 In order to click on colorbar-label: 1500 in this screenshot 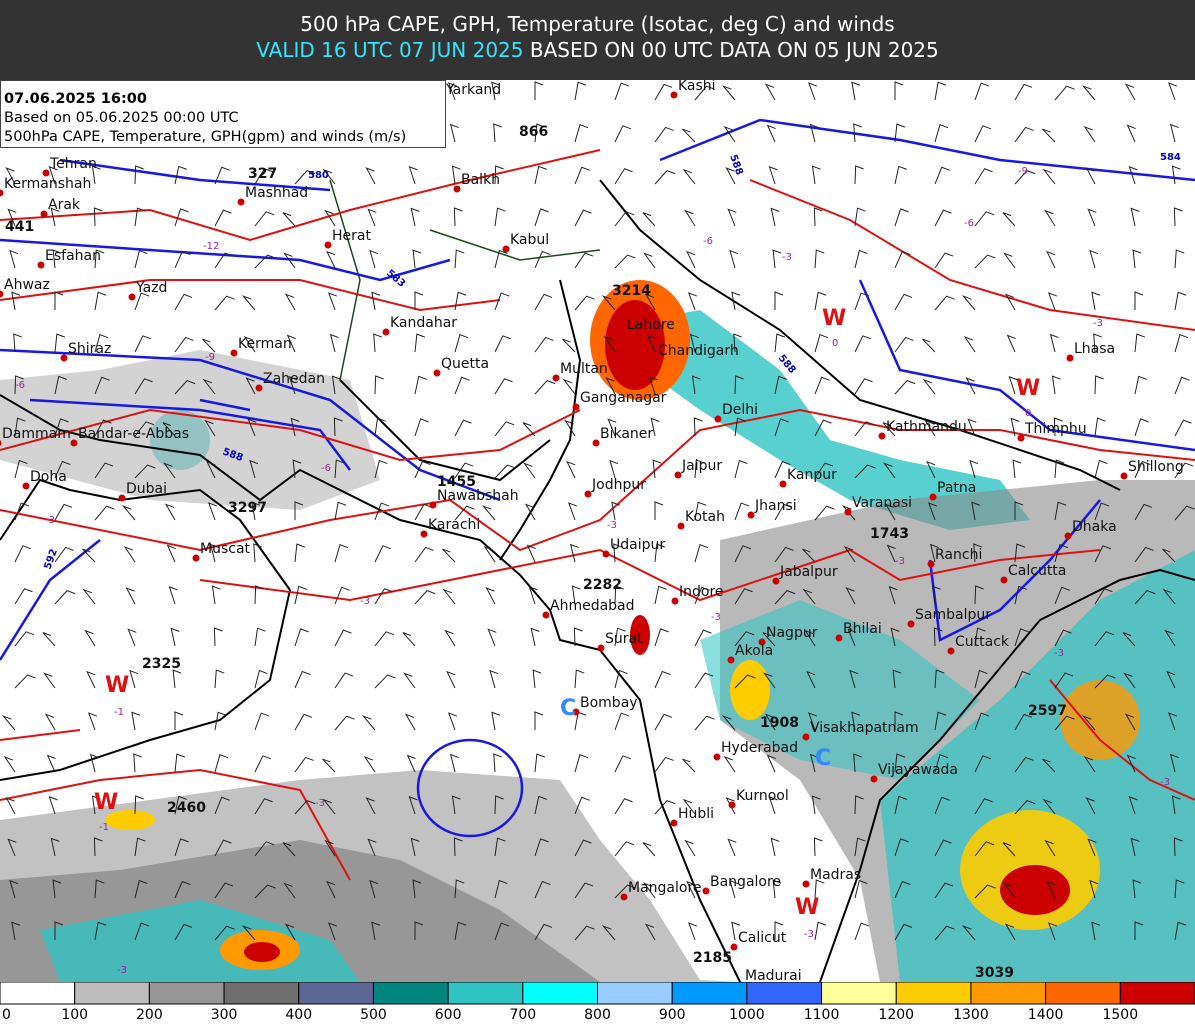, I will do `click(1120, 1015)`.